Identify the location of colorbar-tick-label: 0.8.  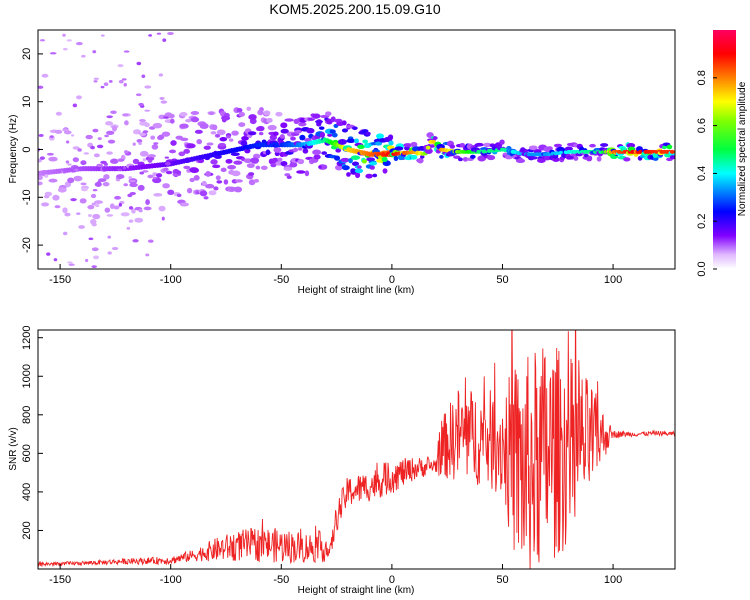
(702, 77).